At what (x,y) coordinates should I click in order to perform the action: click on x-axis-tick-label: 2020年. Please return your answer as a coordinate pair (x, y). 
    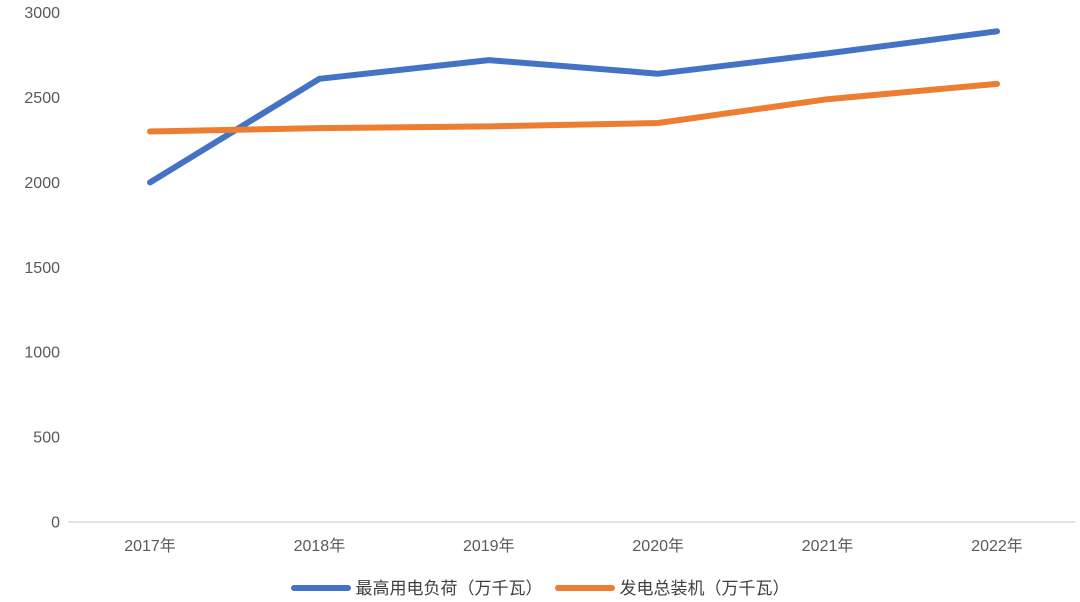
    Looking at the image, I should click on (658, 546).